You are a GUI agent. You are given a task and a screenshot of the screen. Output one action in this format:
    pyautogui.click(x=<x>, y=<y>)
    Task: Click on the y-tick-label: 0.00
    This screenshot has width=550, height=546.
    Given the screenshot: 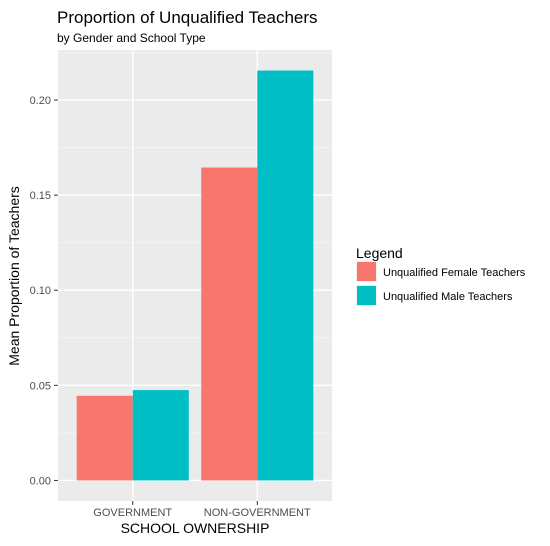 What is the action you would take?
    pyautogui.click(x=40, y=481)
    